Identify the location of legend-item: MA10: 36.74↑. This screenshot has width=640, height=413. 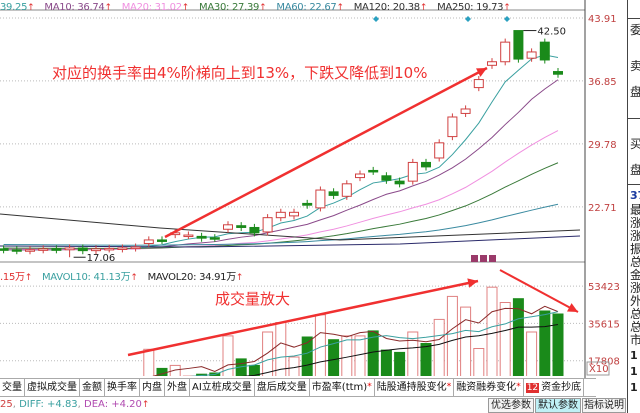
(78, 7).